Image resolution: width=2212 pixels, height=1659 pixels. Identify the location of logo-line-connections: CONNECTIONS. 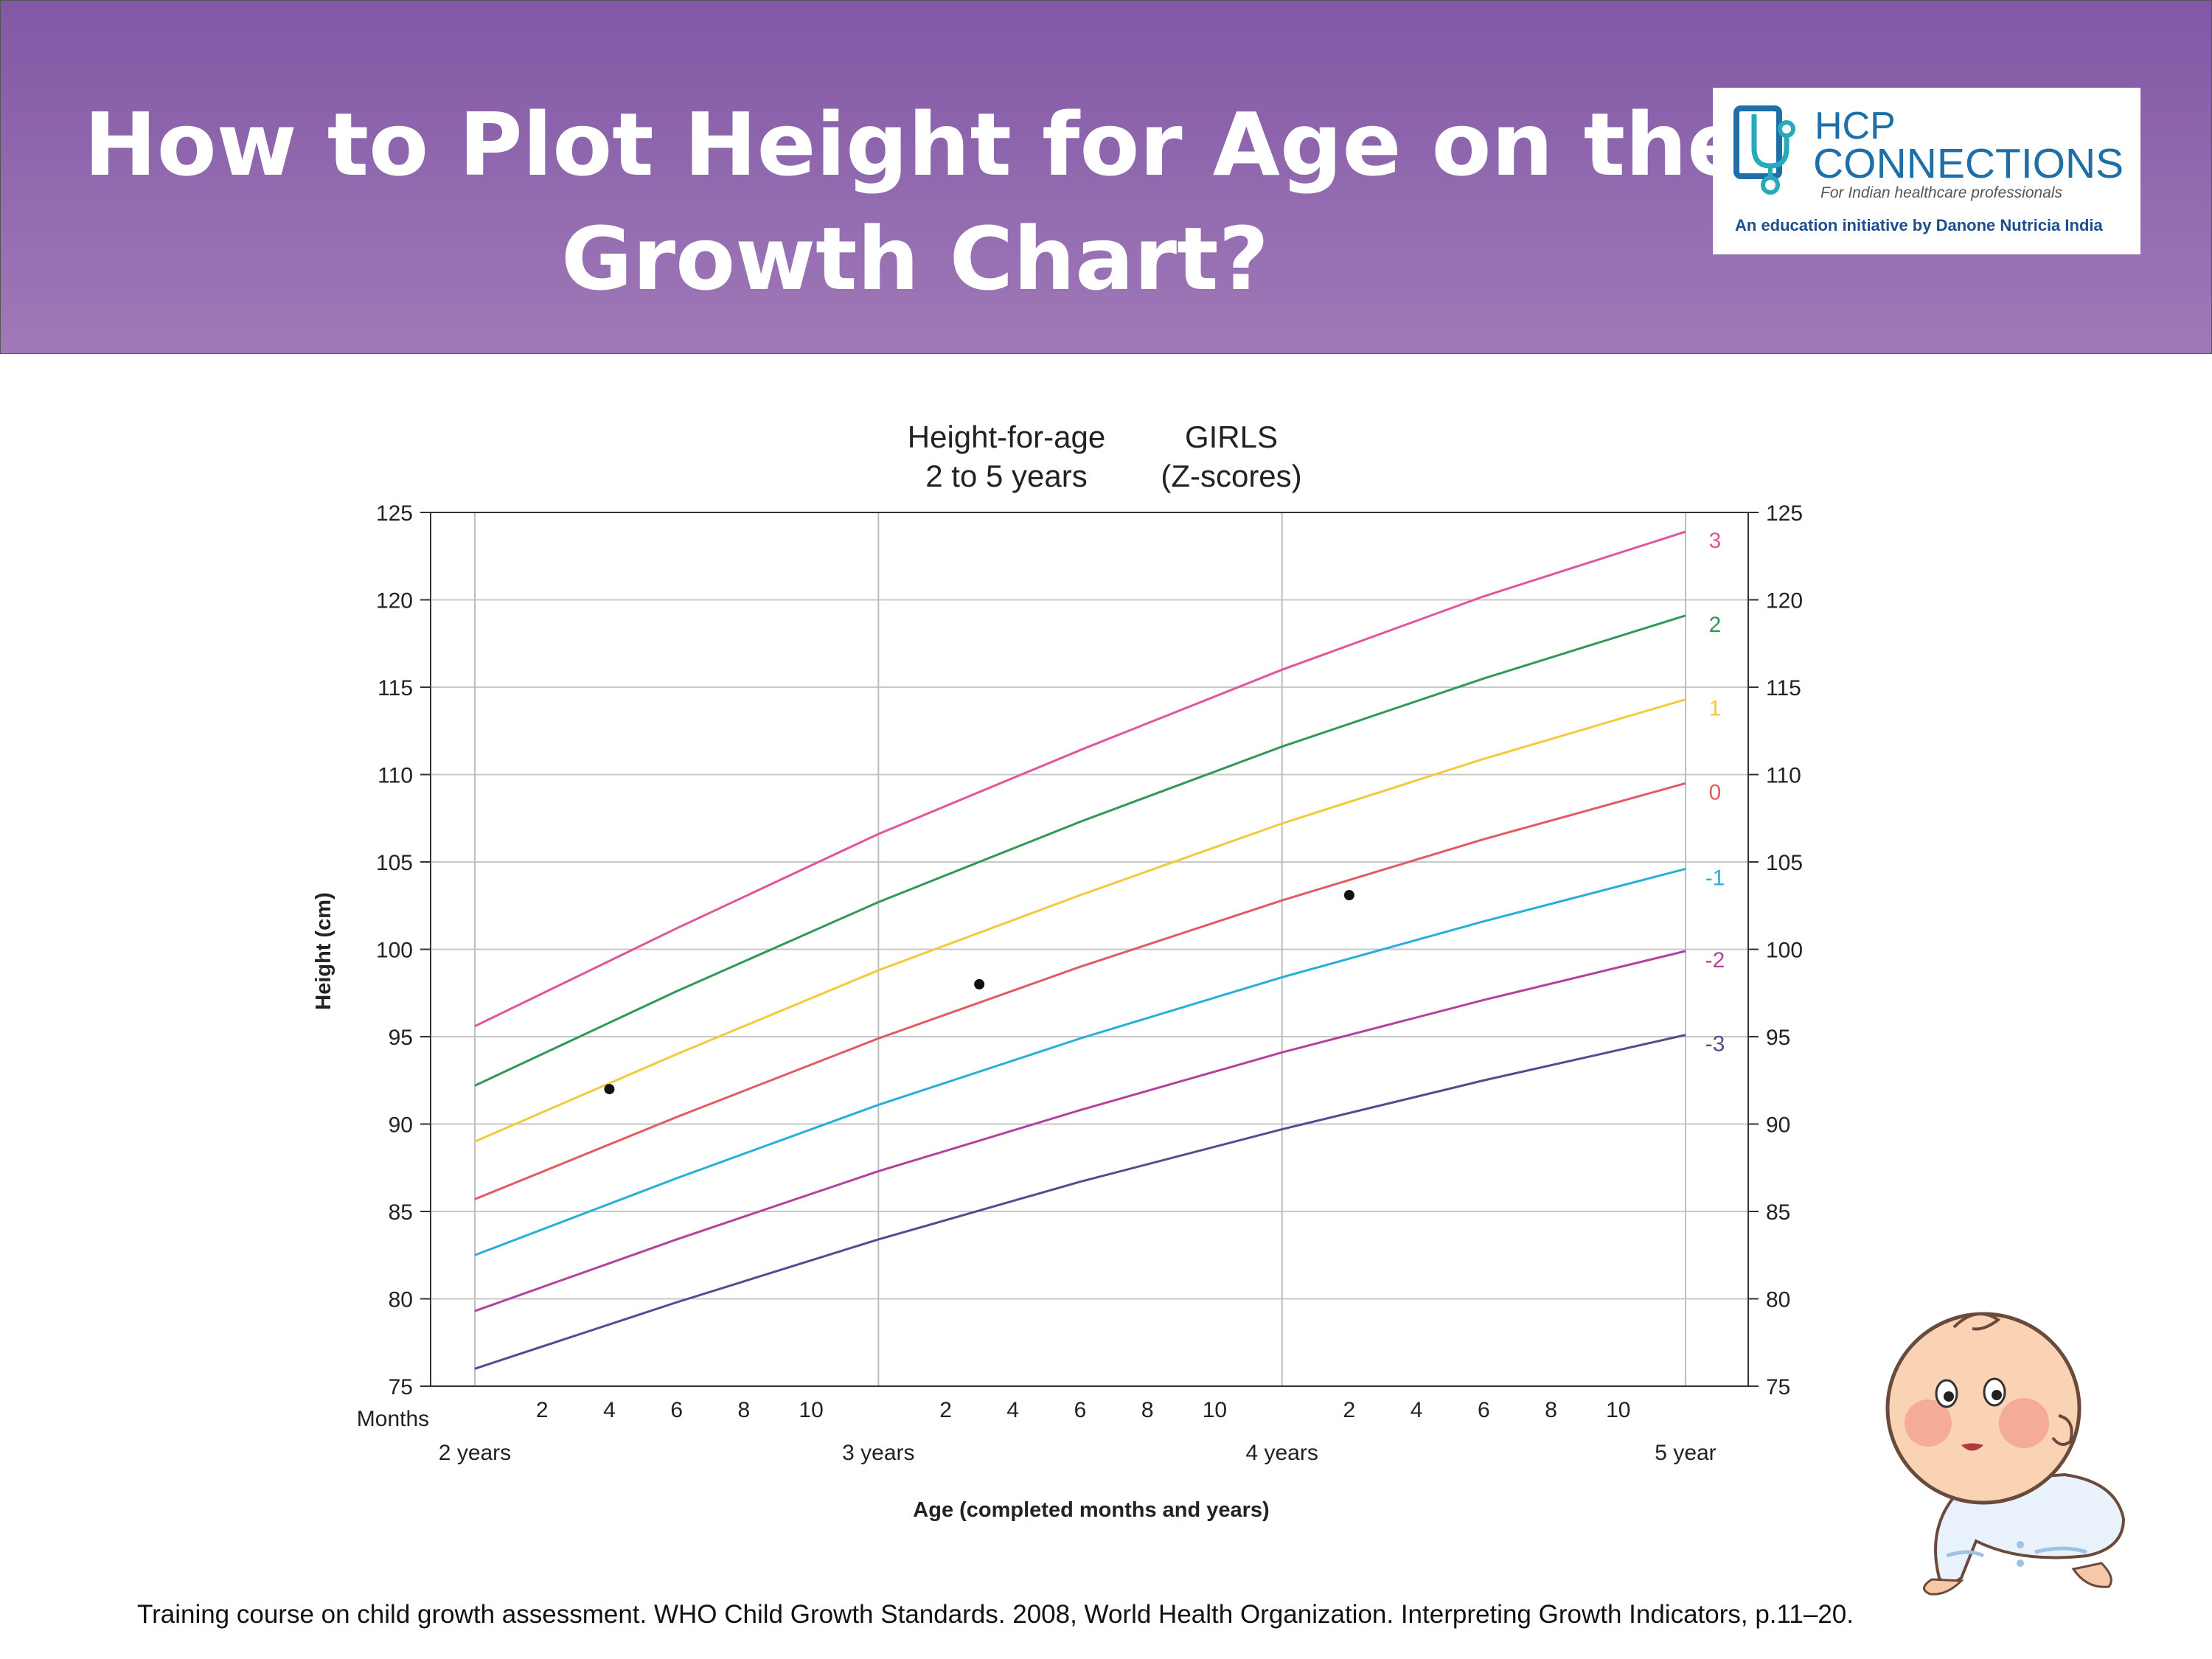
(1968, 163).